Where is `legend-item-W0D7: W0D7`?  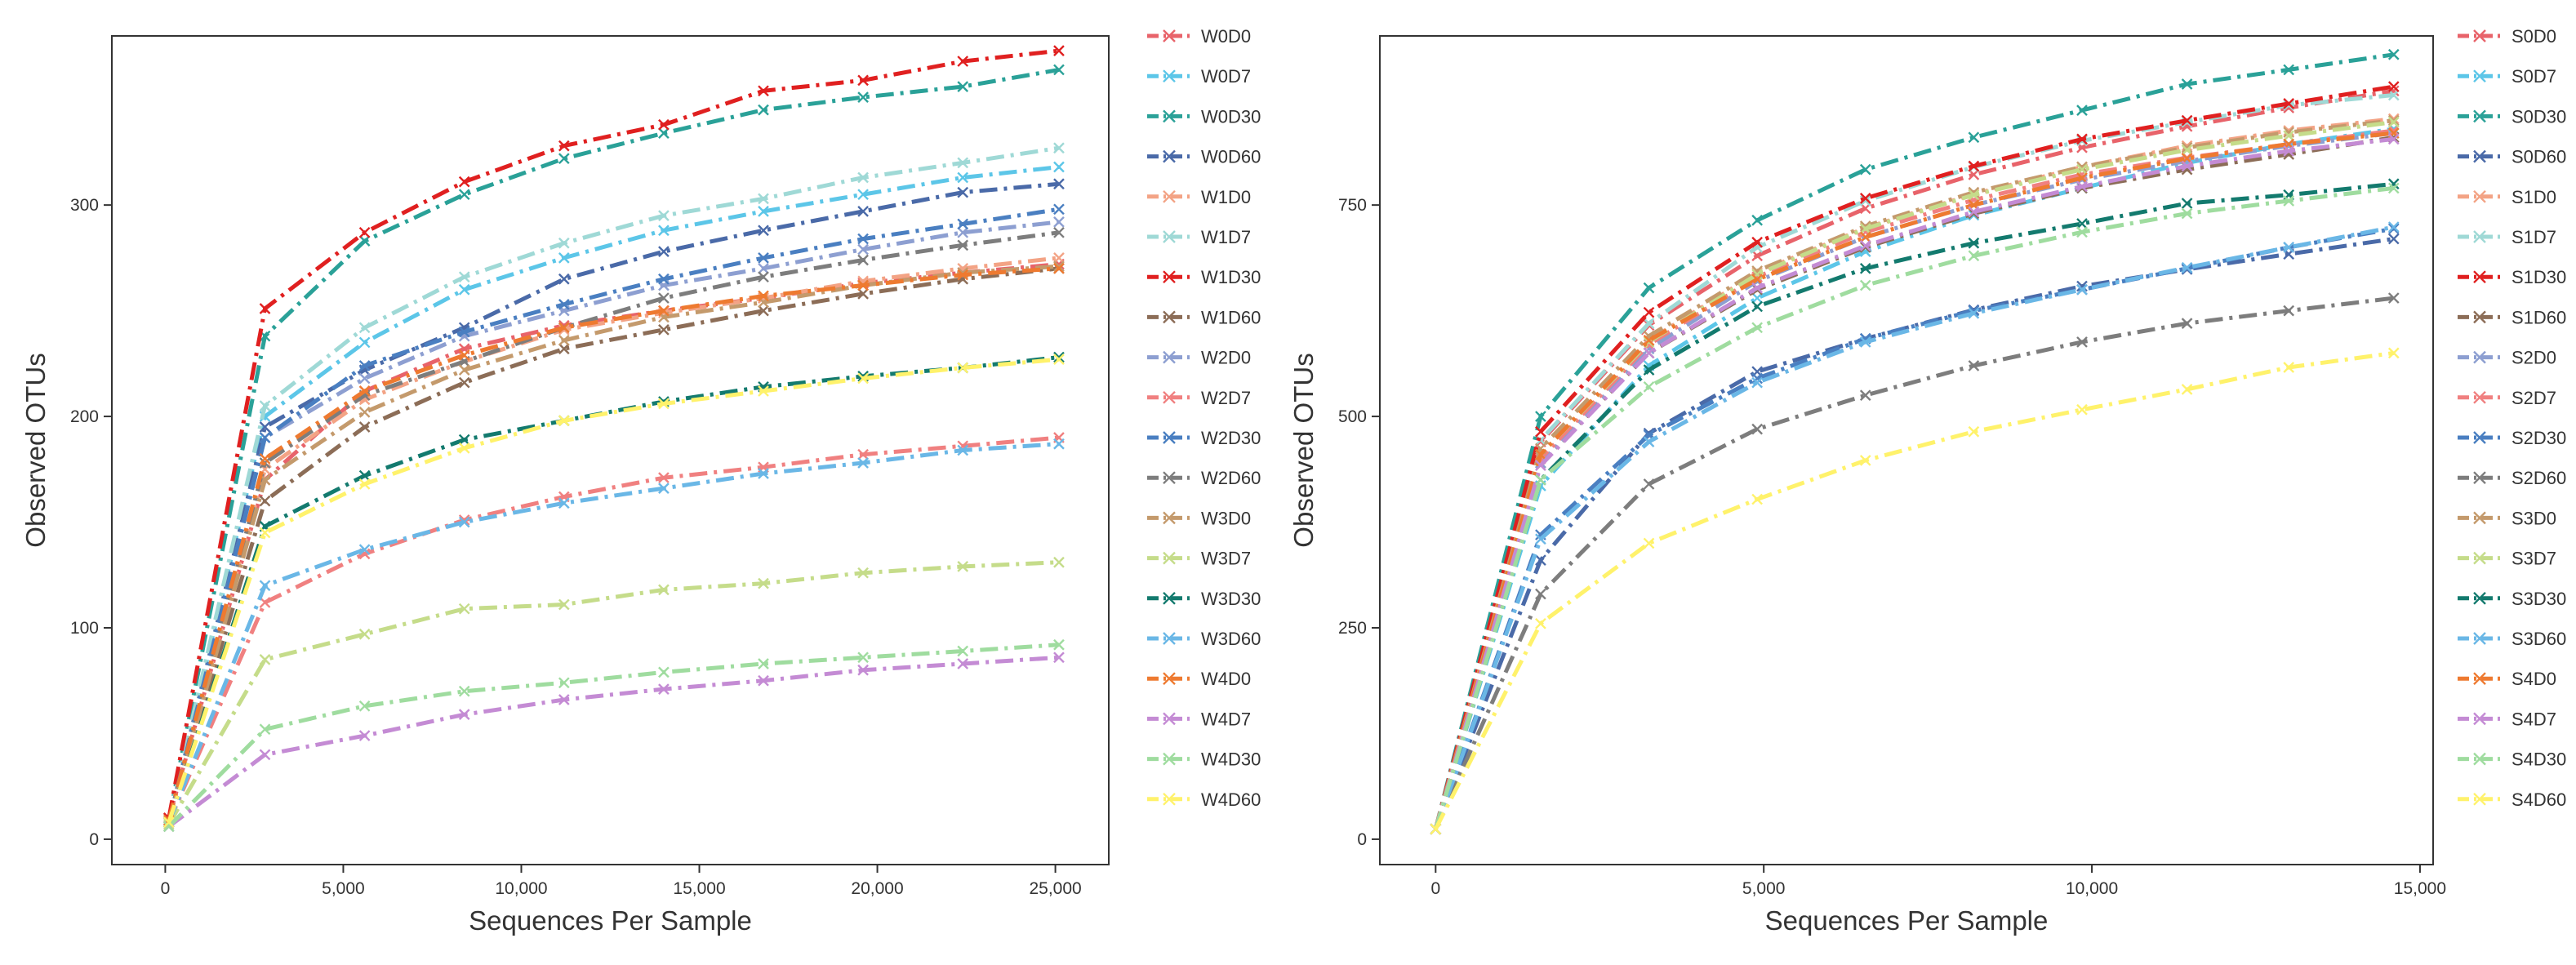 legend-item-W0D7: W0D7 is located at coordinates (1199, 76).